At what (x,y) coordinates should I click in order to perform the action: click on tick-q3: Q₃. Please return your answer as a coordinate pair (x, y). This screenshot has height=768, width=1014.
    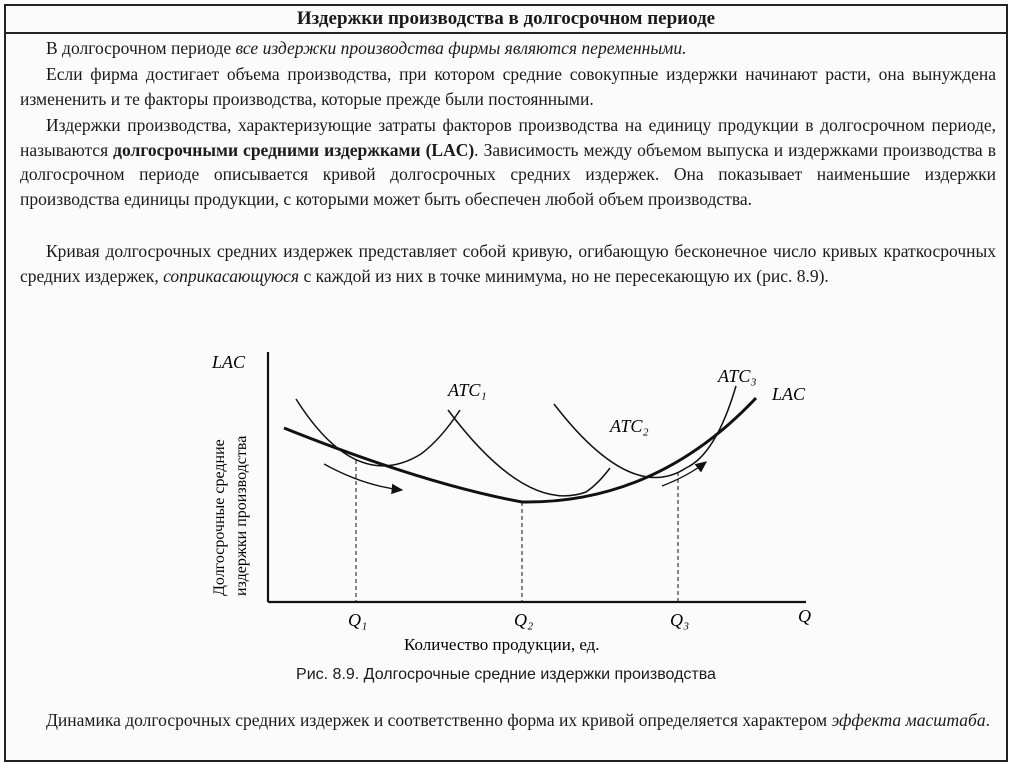
    Looking at the image, I should click on (679, 620).